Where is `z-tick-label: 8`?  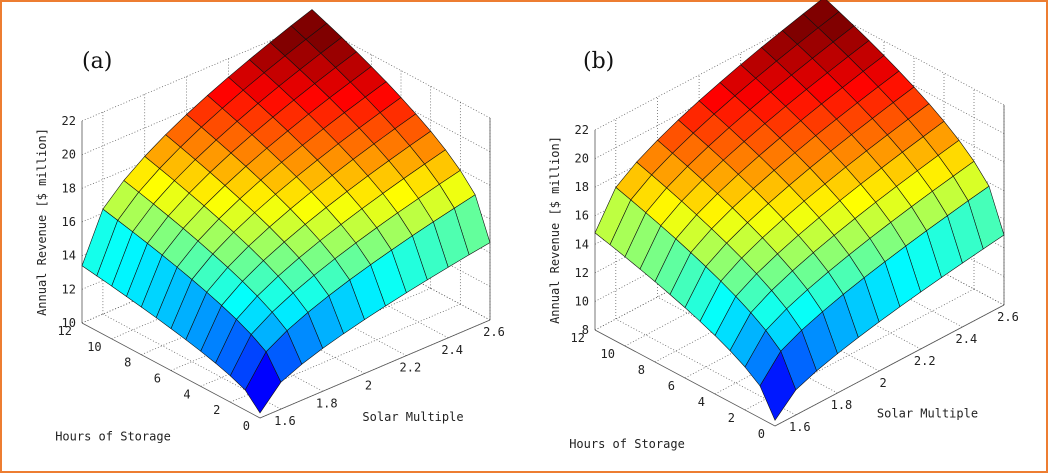 z-tick-label: 8 is located at coordinates (585, 330).